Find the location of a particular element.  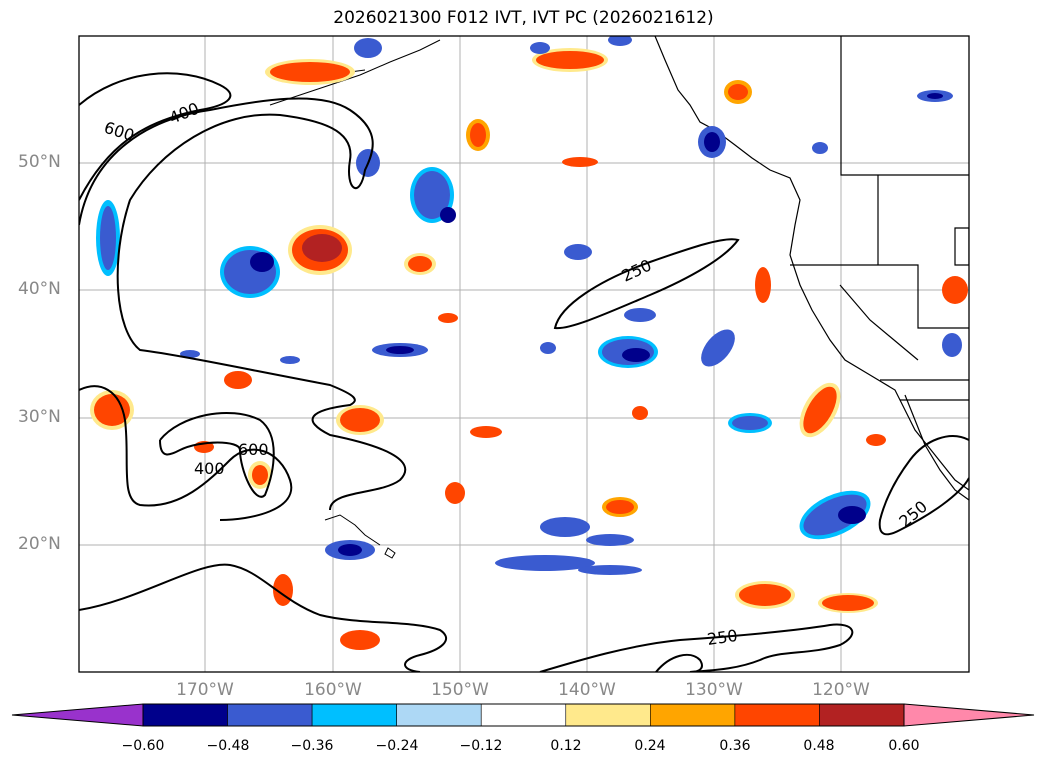

colorbar-tick-label: 0.48 is located at coordinates (819, 746).